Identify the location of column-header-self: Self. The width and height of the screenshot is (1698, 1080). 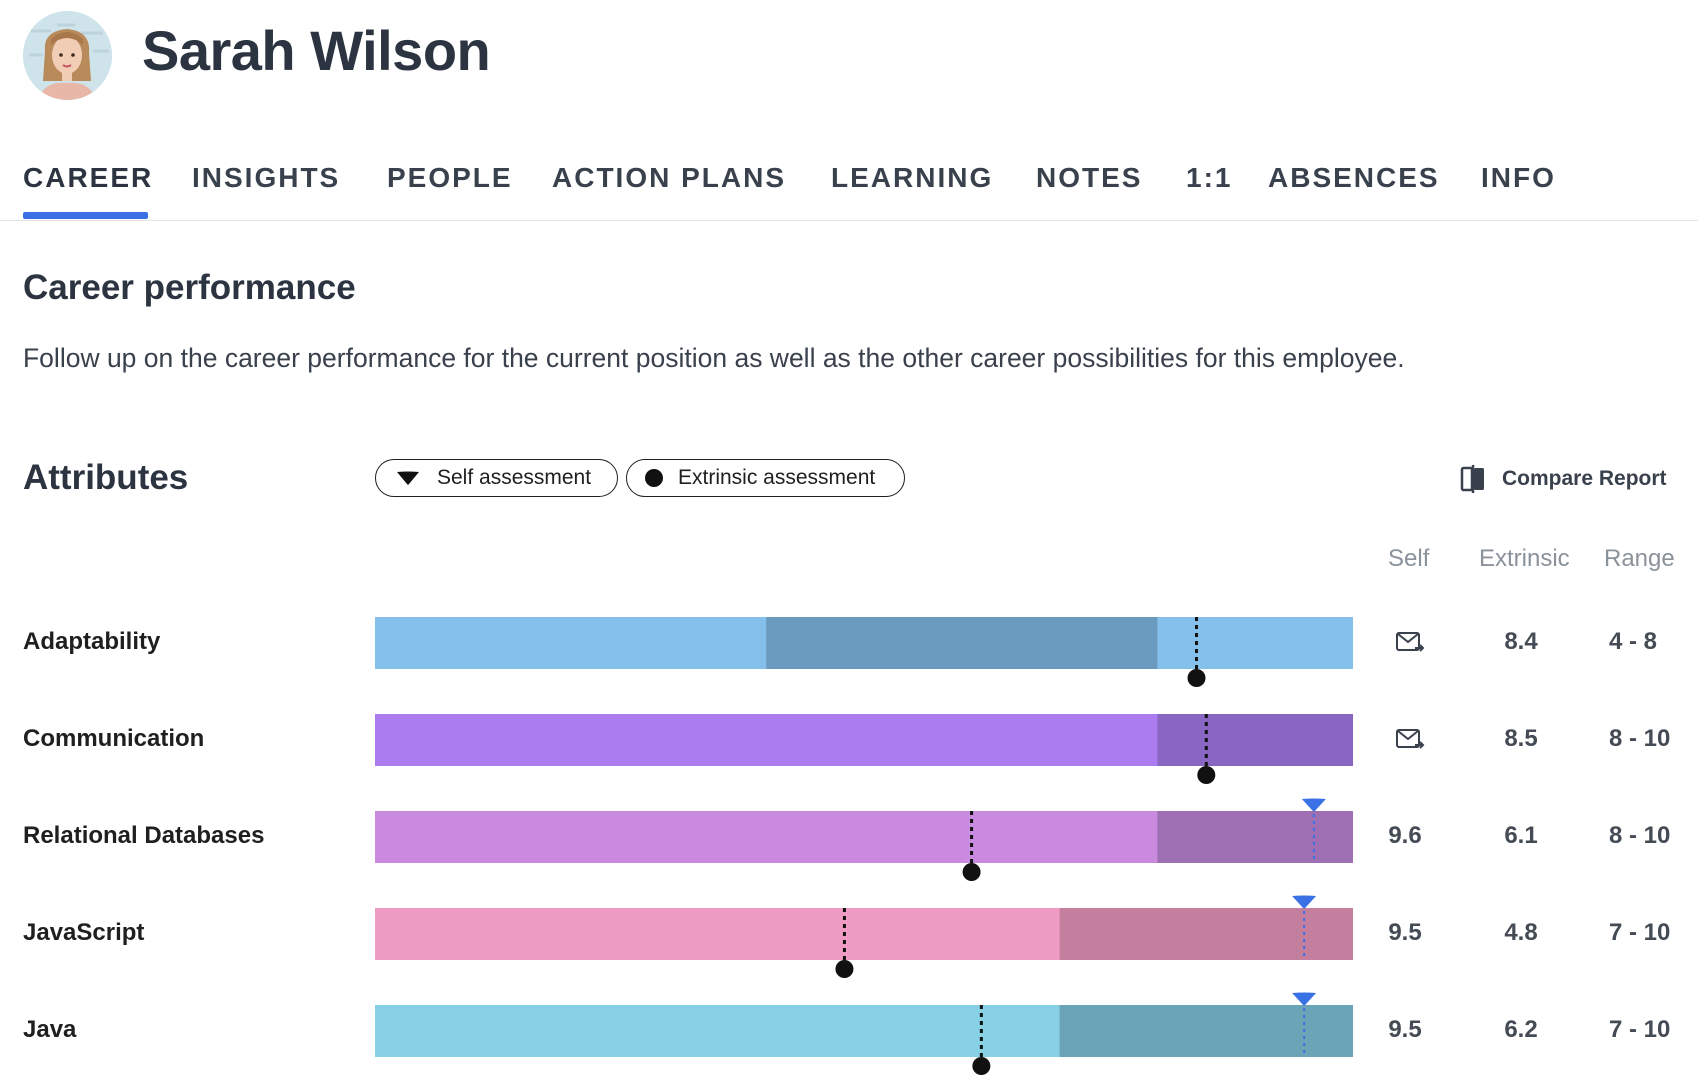
(1409, 558).